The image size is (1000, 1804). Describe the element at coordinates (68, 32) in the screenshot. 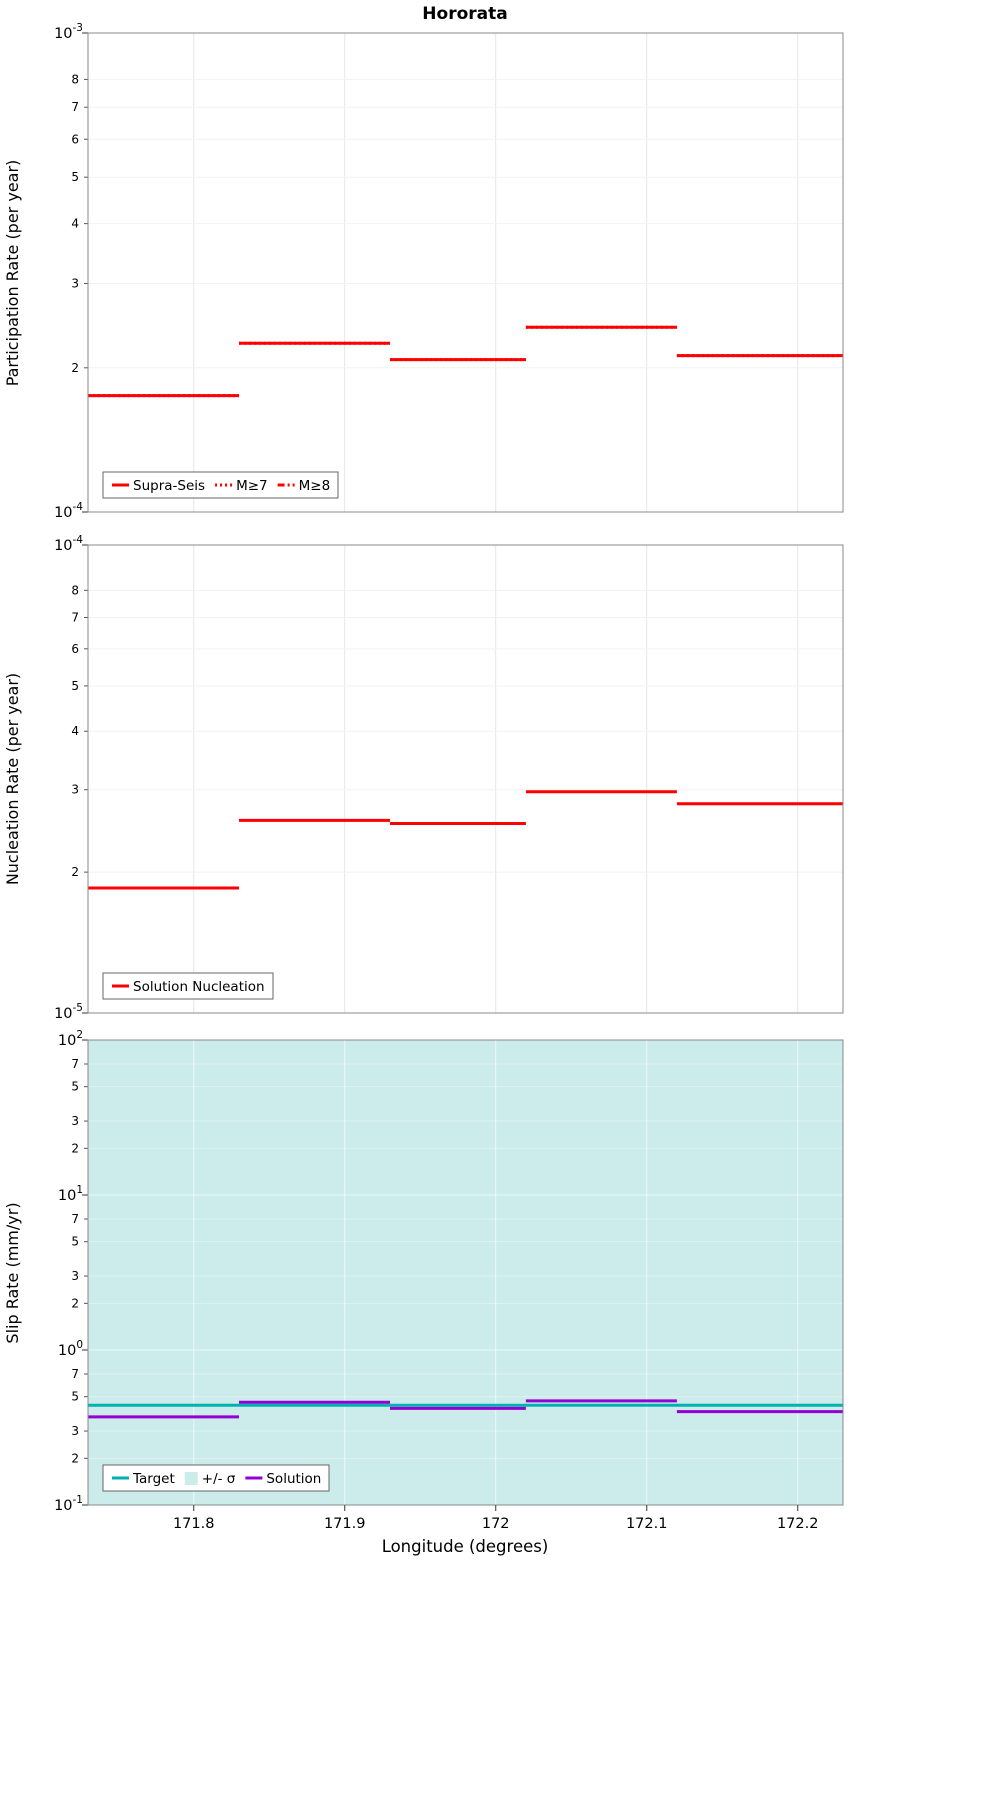

I see `y-major-tick-label: 10⁻³` at that location.